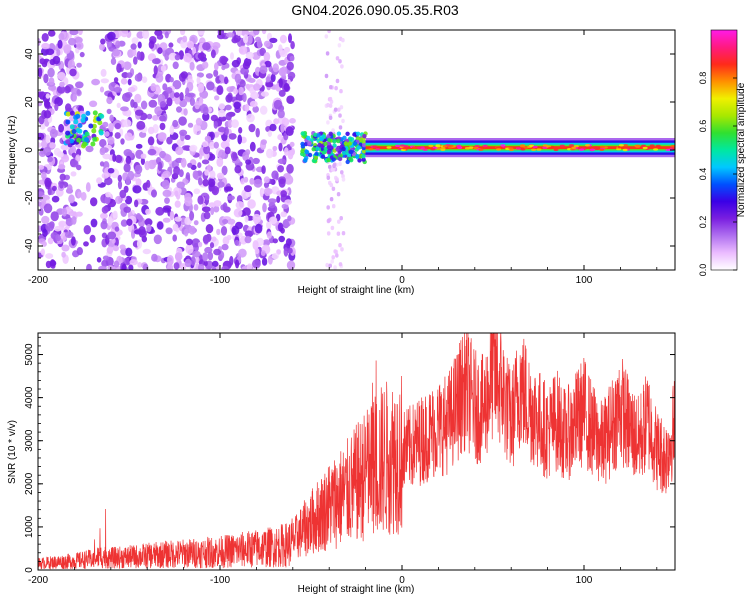 This screenshot has width=750, height=600. Describe the element at coordinates (29, 483) in the screenshot. I see `y-tick-label: 2000` at that location.